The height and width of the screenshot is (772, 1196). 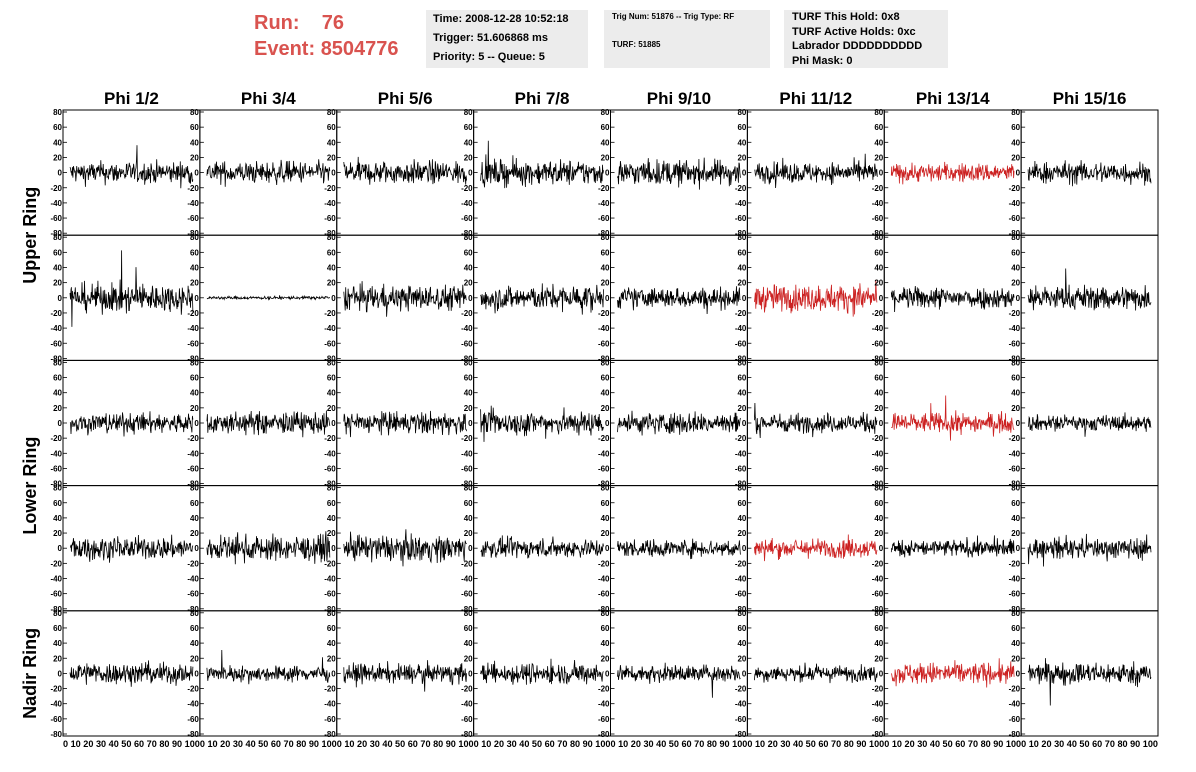 I want to click on run-event-block: Run: 76 Event: 8504776, so click(x=326, y=36).